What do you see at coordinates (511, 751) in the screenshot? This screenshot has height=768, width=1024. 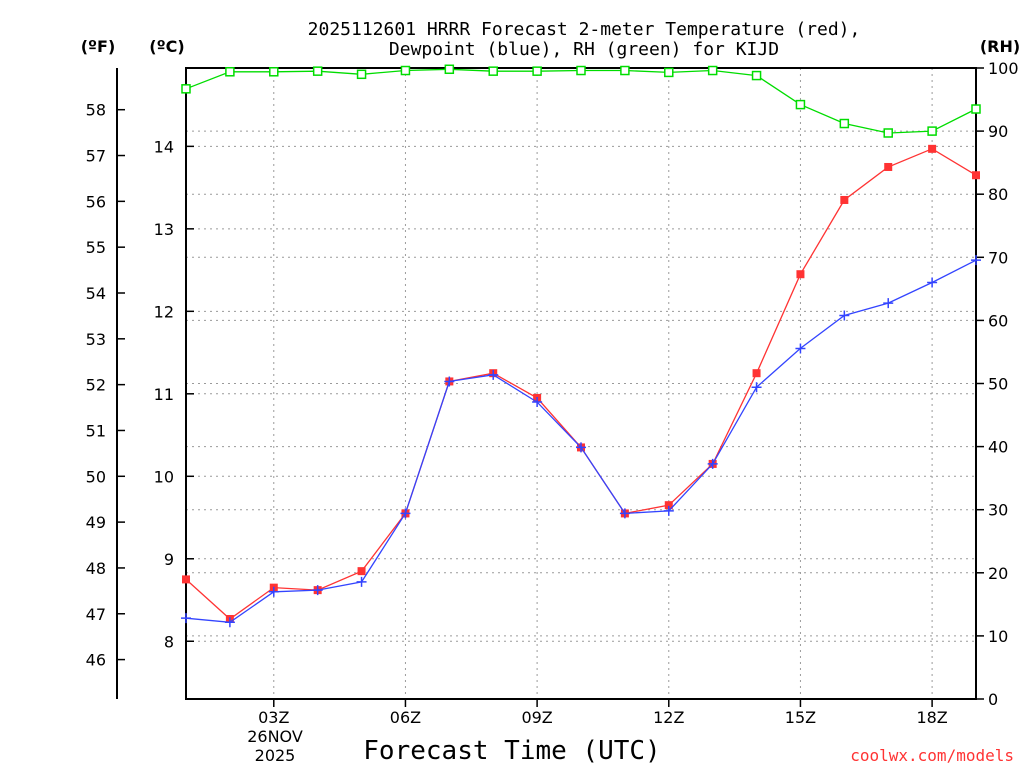 I see `x-axis-title: Forecast Time (UTC)` at bounding box center [511, 751].